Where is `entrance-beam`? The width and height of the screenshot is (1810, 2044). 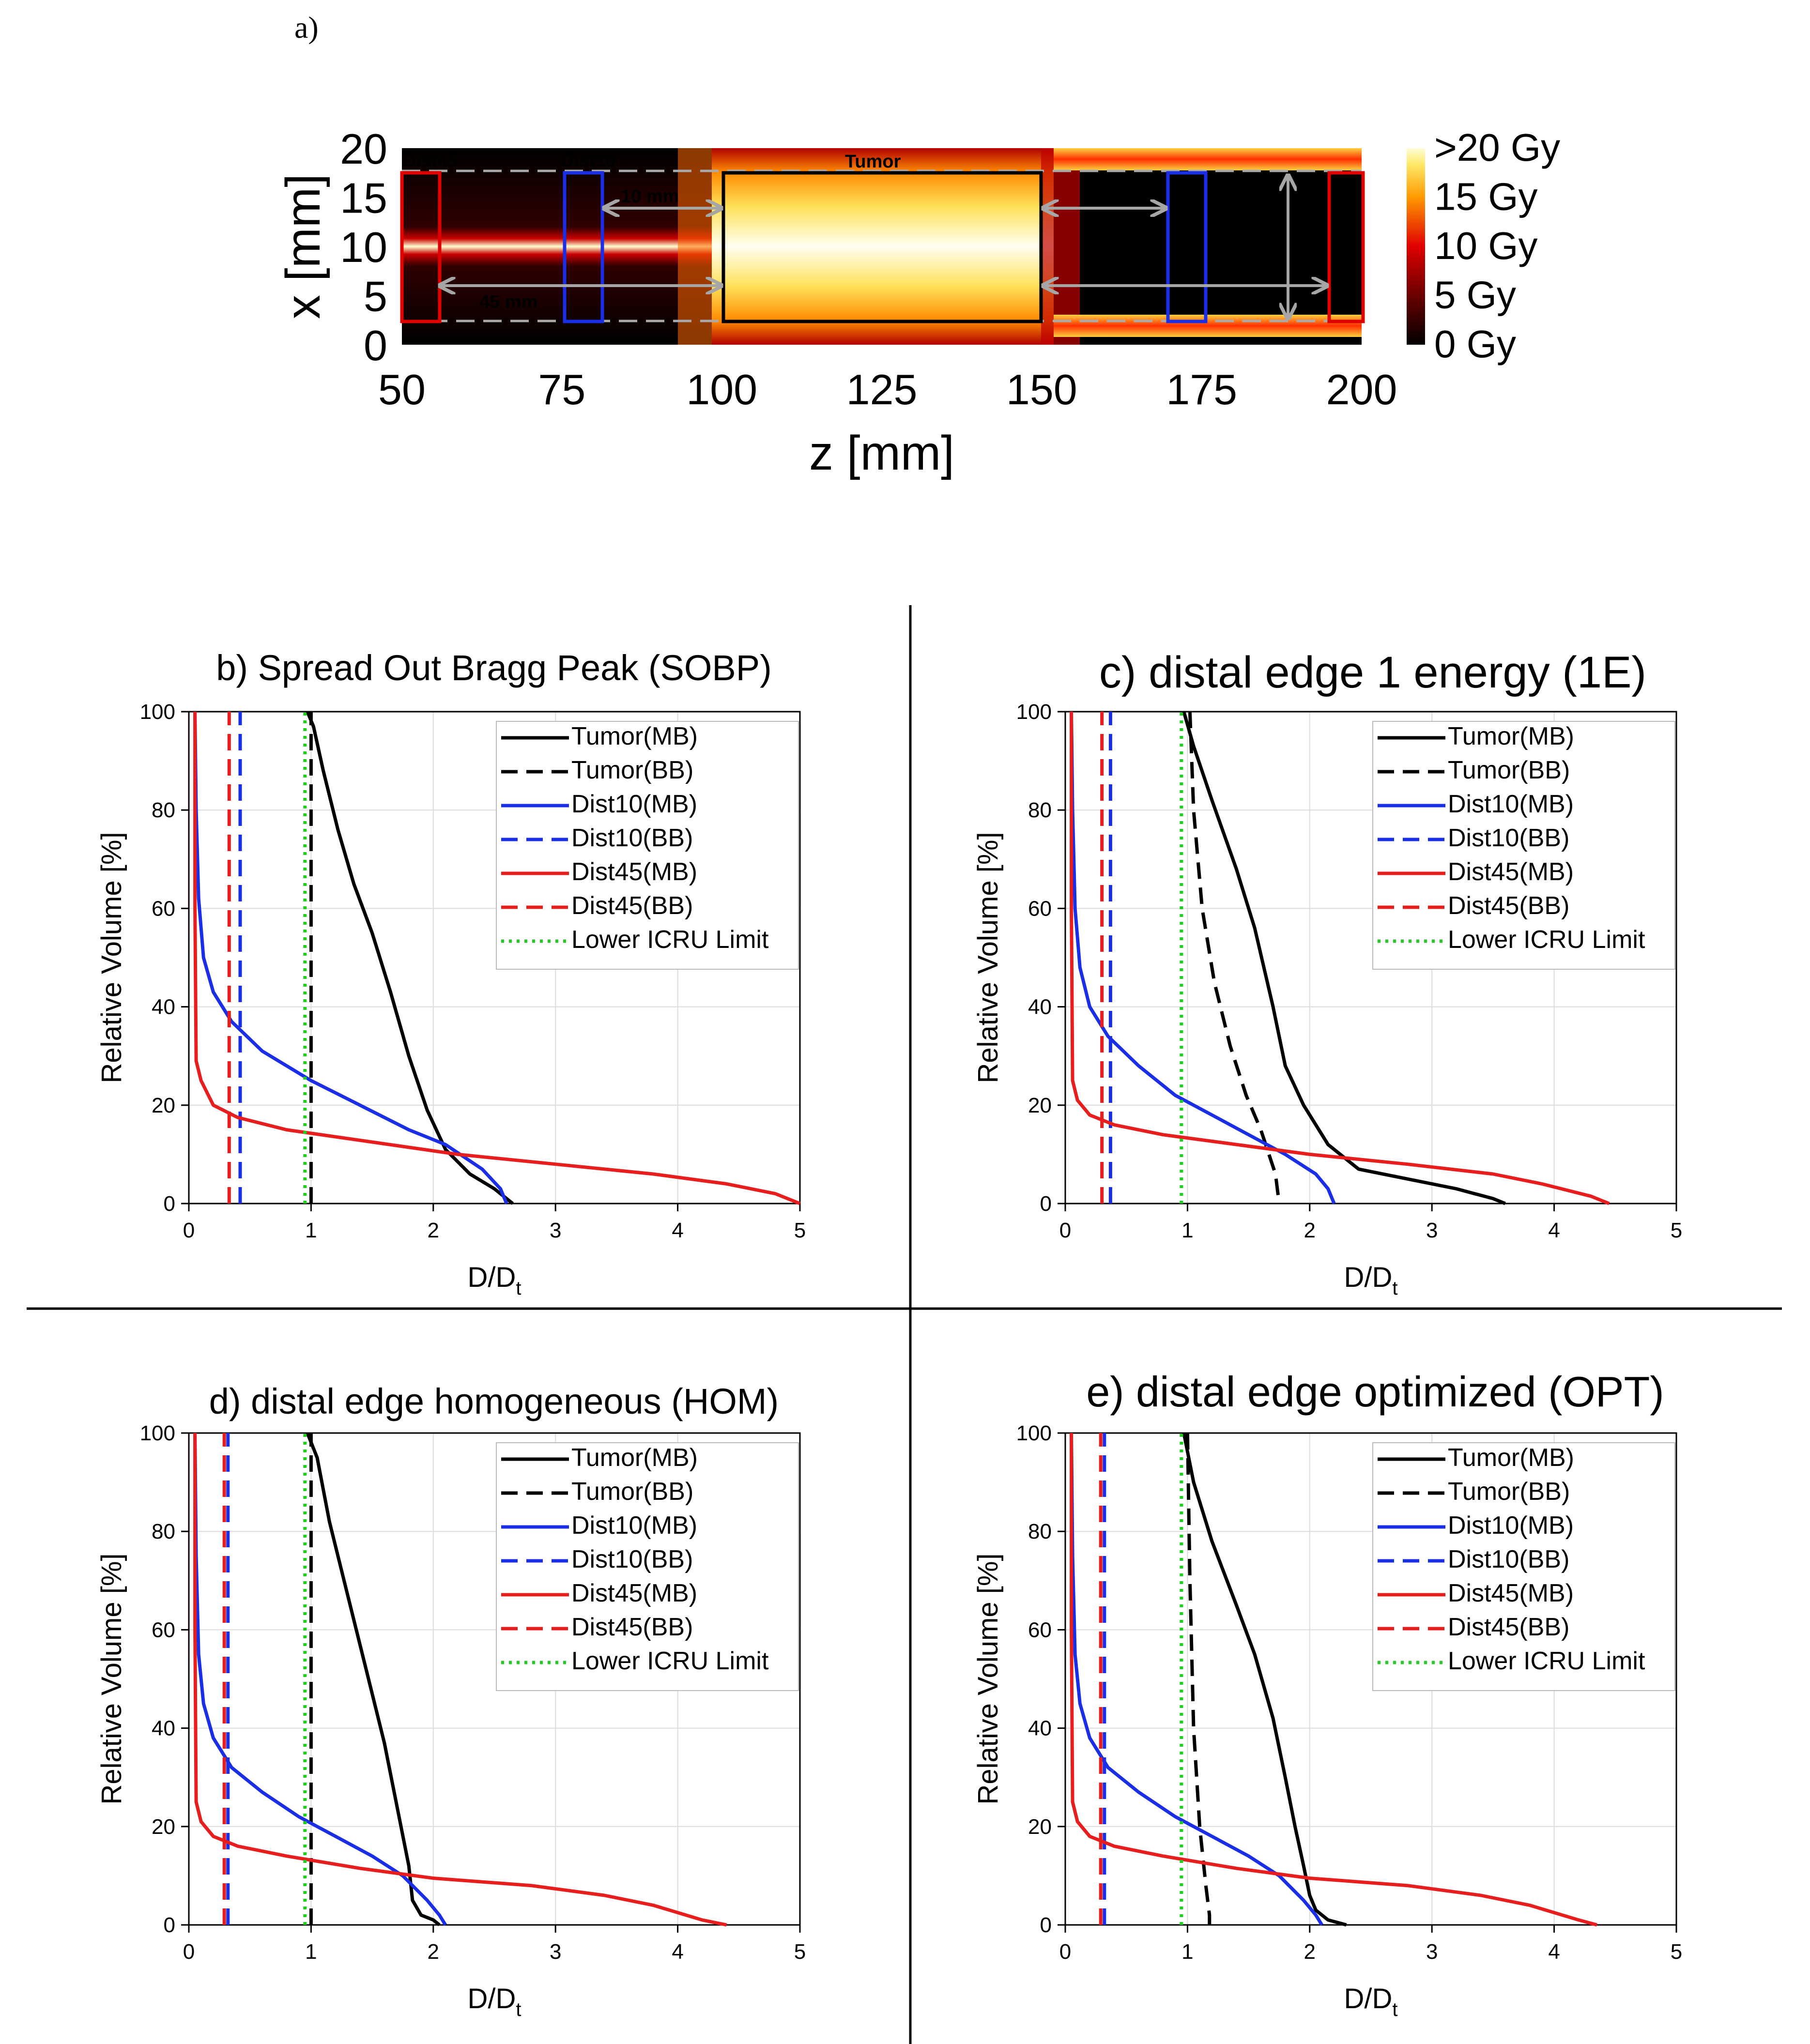 entrance-beam is located at coordinates (557, 246).